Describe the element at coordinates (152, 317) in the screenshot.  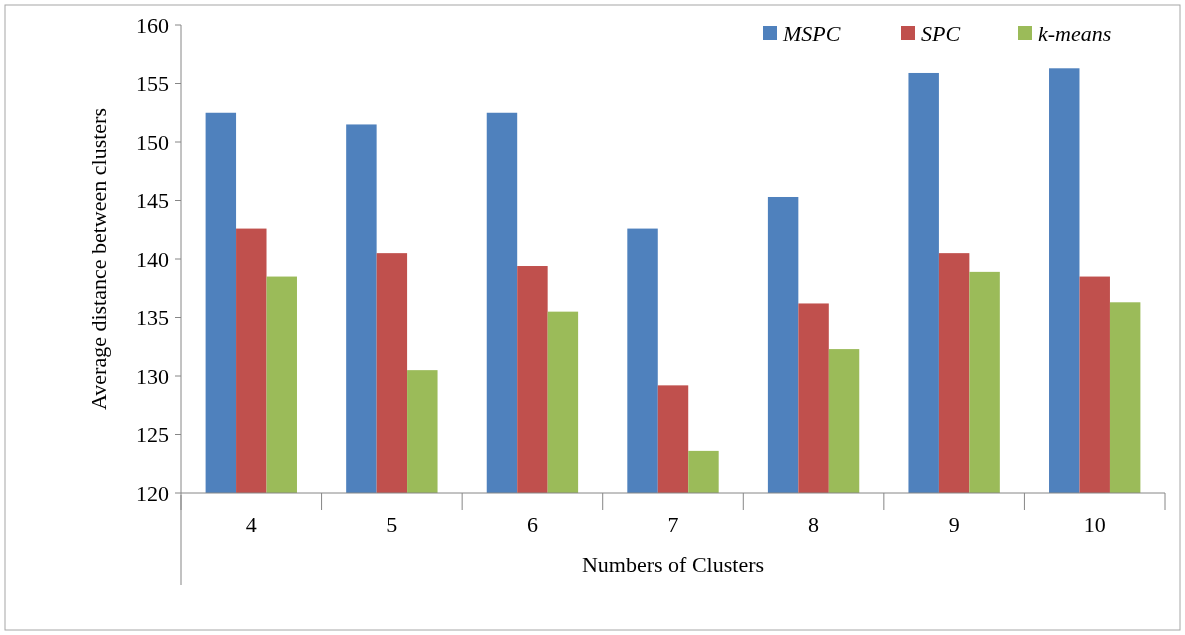
I see `y-tick-label: 135` at that location.